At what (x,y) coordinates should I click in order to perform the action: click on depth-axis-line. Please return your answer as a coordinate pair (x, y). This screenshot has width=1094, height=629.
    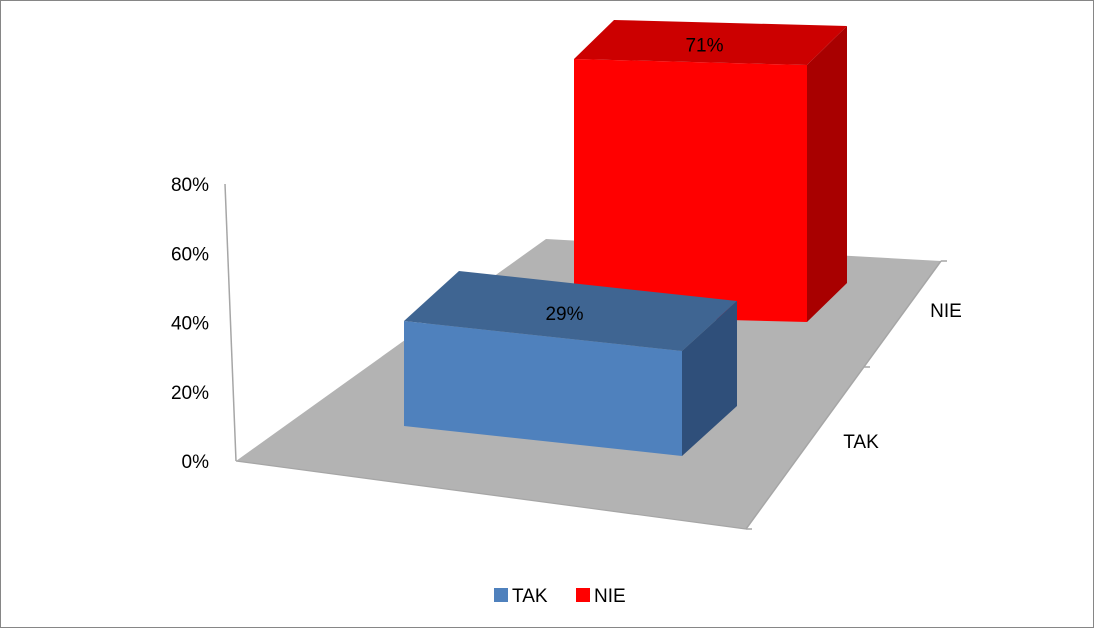
    Looking at the image, I should click on (843, 395).